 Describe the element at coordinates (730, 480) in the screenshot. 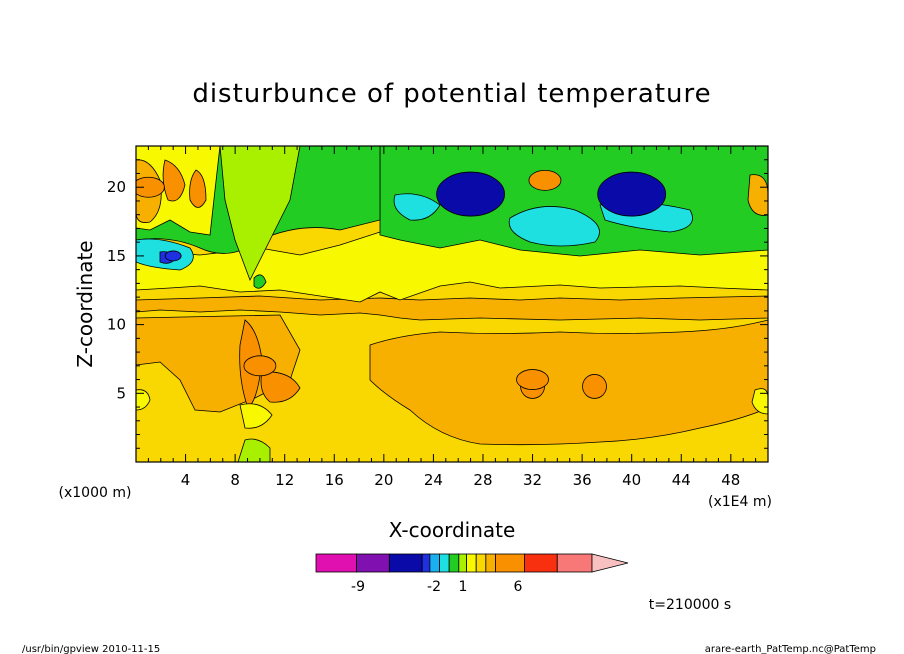

I see `x-tick-label: 48` at that location.